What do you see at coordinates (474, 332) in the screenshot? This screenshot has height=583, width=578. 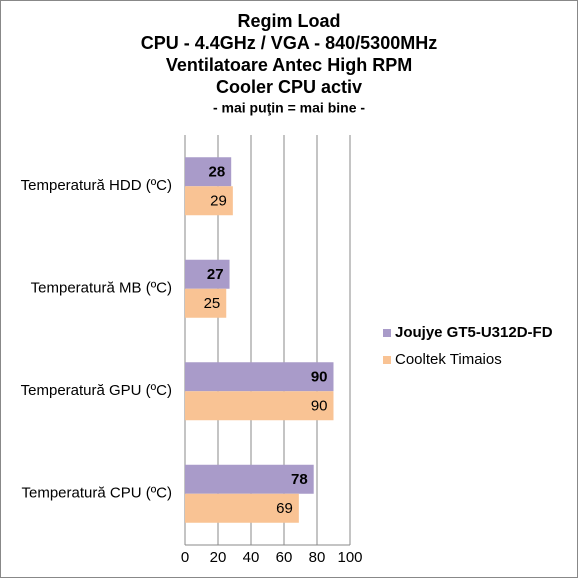 I see `legend-label: Joujye GT5-U312D-FD` at bounding box center [474, 332].